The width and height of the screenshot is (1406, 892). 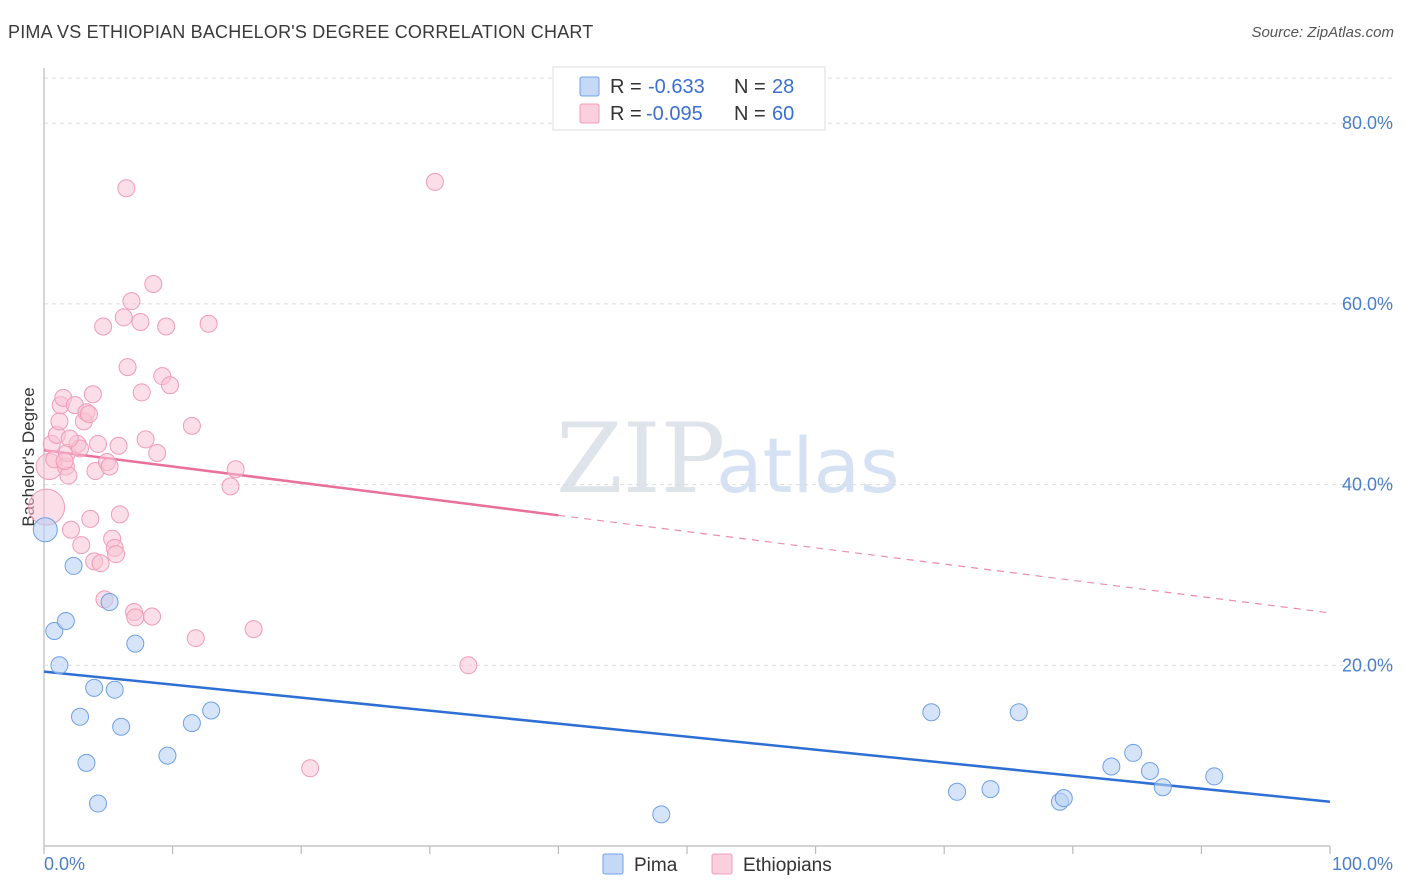 What do you see at coordinates (687, 736) in the screenshot?
I see `pima-trend-line` at bounding box center [687, 736].